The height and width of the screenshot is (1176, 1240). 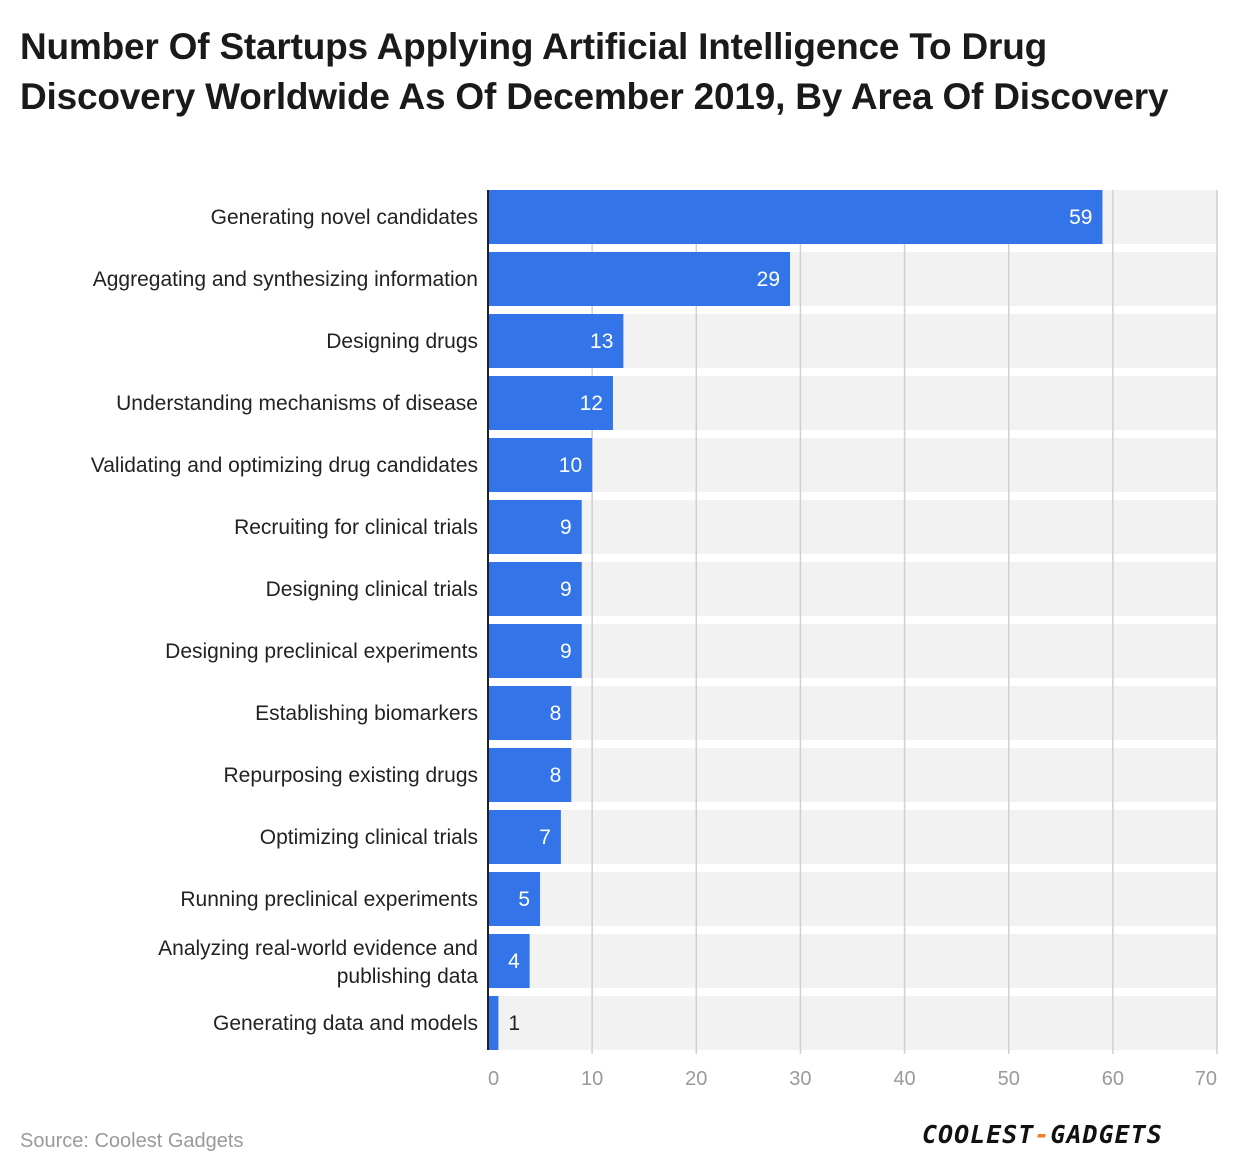 I want to click on source-note: Source: Coolest Gadgets, so click(x=132, y=1141).